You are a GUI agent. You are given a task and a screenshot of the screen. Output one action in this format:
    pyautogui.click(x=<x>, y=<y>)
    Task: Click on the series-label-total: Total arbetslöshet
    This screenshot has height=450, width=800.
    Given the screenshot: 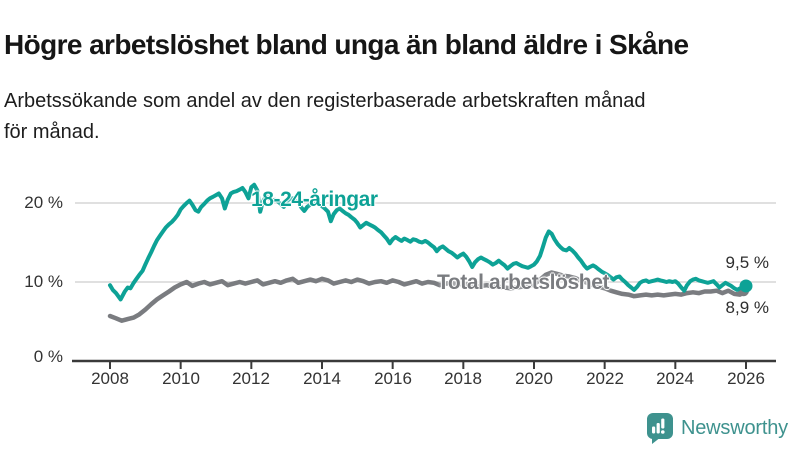 What is the action you would take?
    pyautogui.click(x=523, y=282)
    